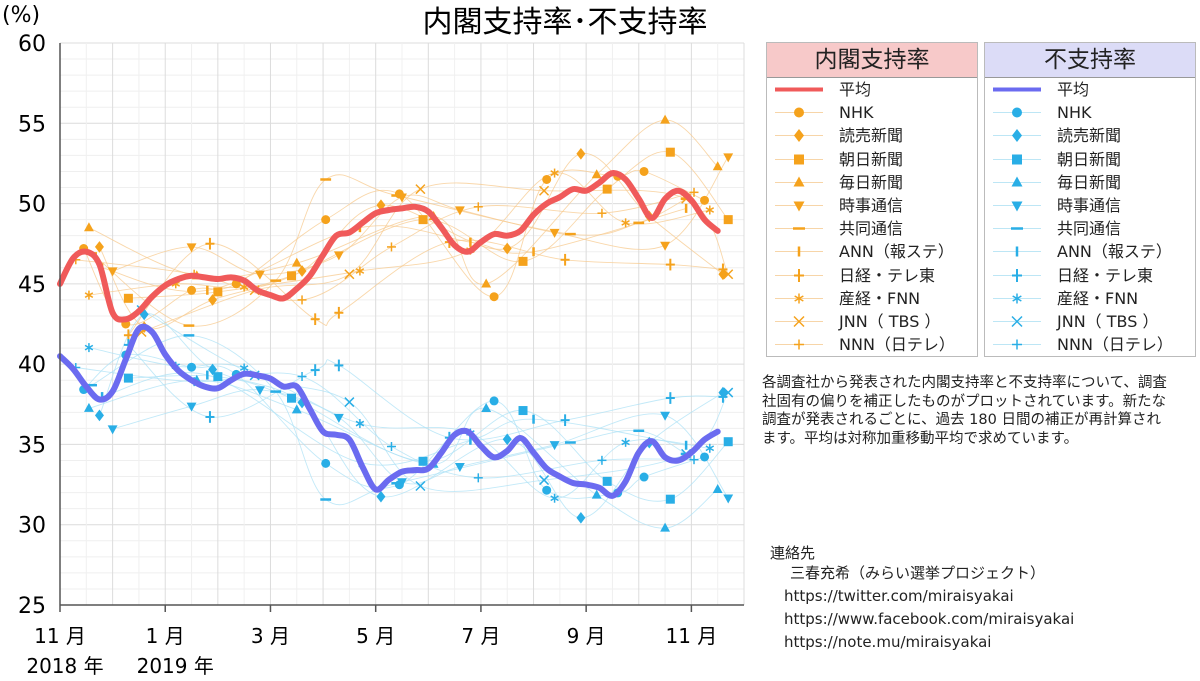  I want to click on x-tick-label: 7 月, so click(480, 636).